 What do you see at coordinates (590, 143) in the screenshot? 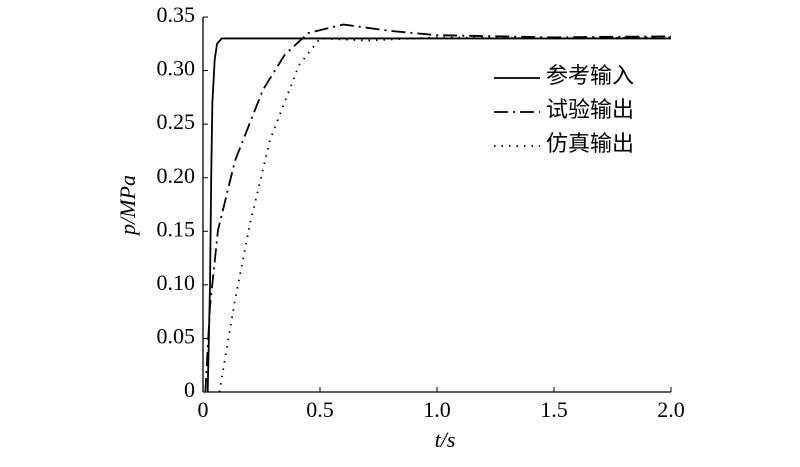
I see `legend-label: 仿真输出` at bounding box center [590, 143].